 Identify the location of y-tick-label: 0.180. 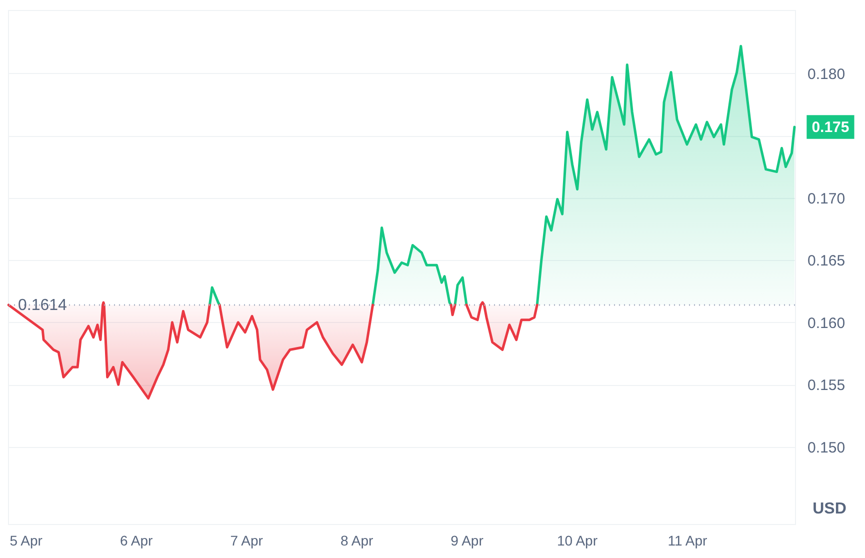
(827, 74).